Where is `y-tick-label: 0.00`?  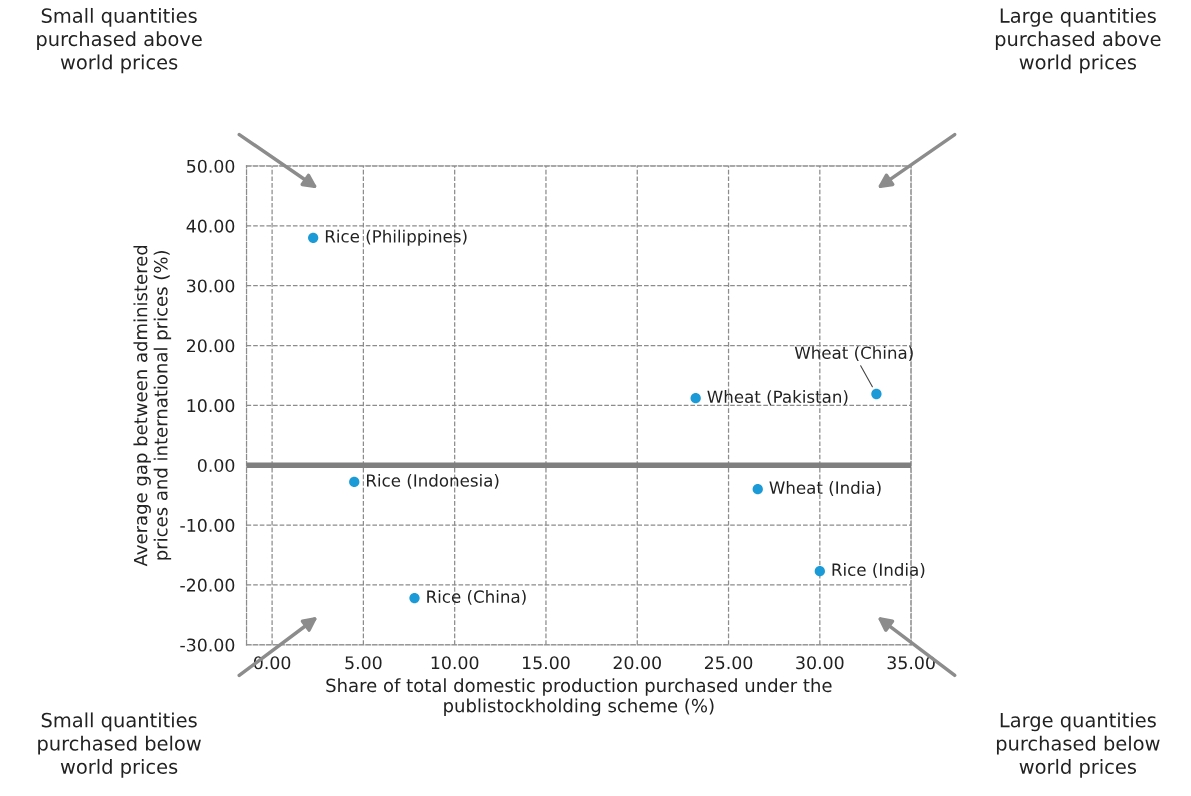
y-tick-label: 0.00 is located at coordinates (216, 465).